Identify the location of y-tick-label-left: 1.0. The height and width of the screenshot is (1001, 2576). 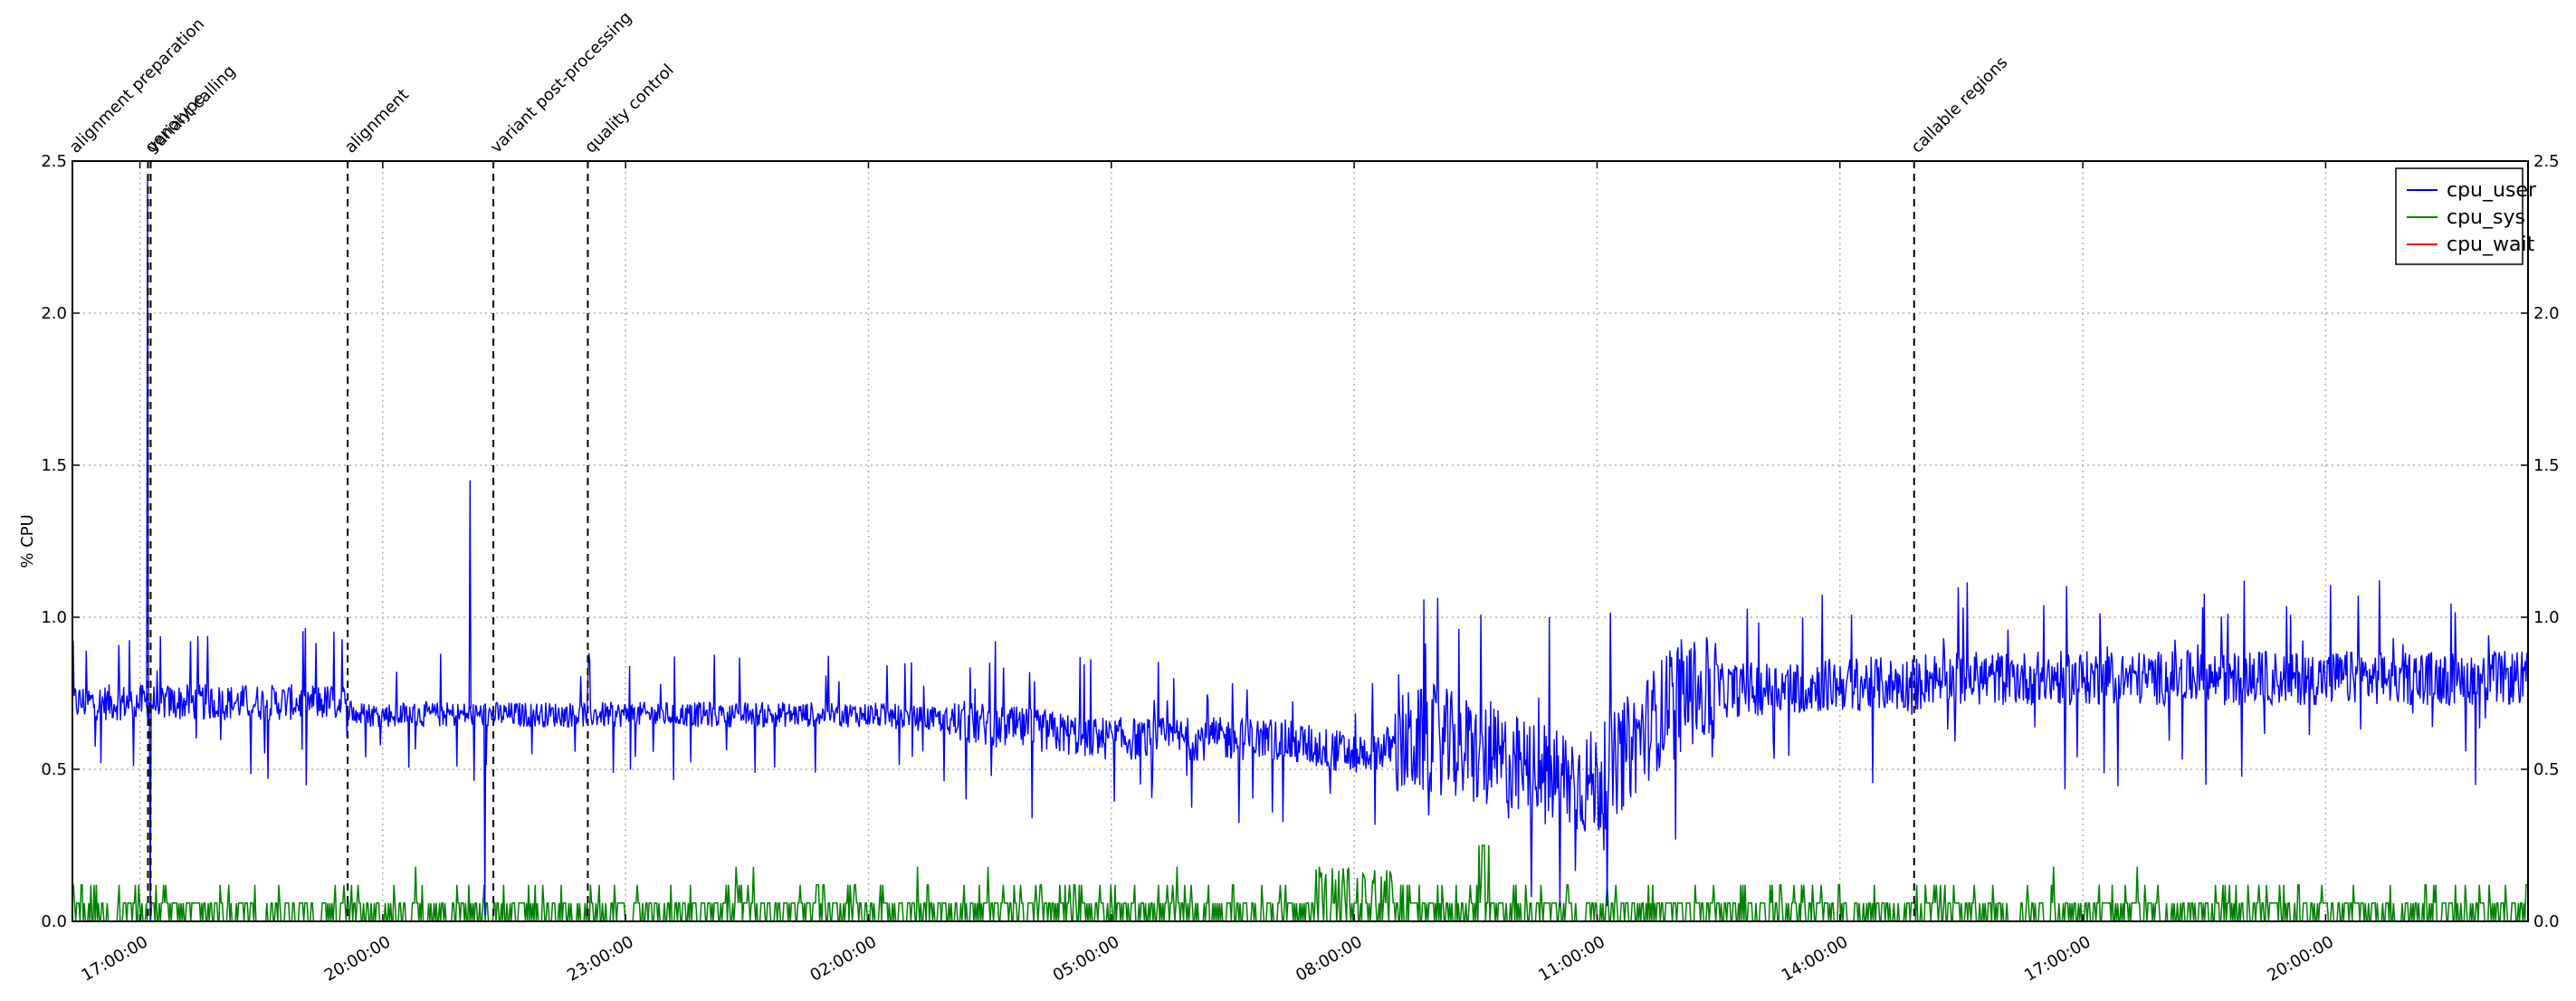
(54, 617).